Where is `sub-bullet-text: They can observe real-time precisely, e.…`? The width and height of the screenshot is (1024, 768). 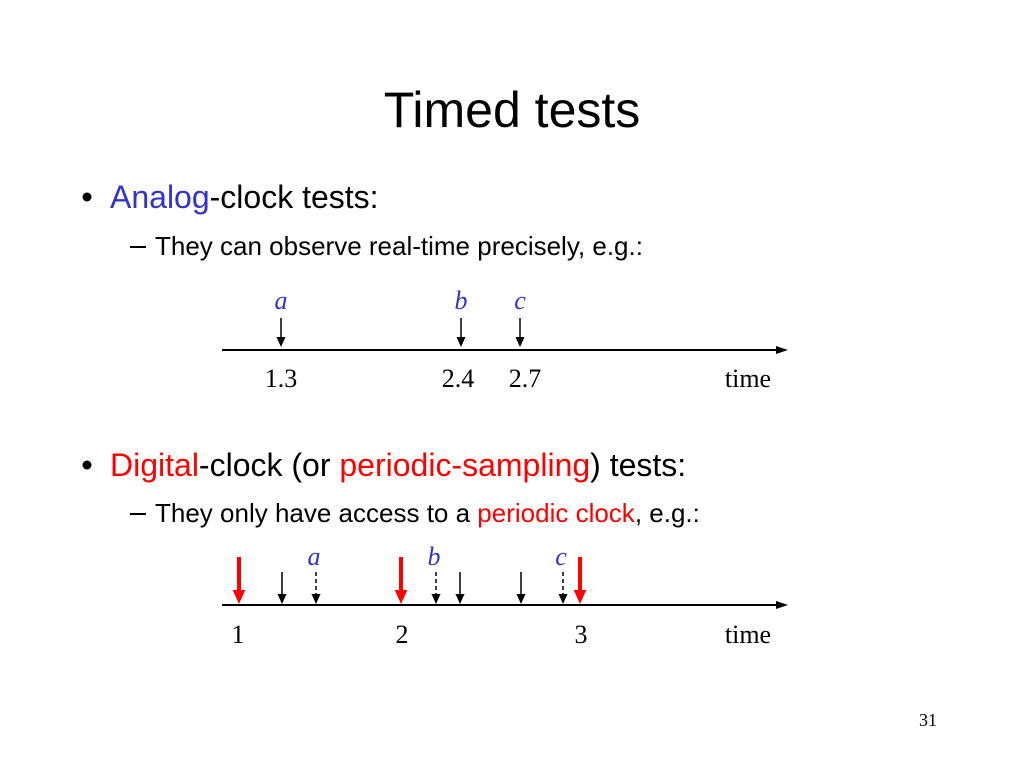 sub-bullet-text: They can observe real-time precisely, e.… is located at coordinates (399, 246).